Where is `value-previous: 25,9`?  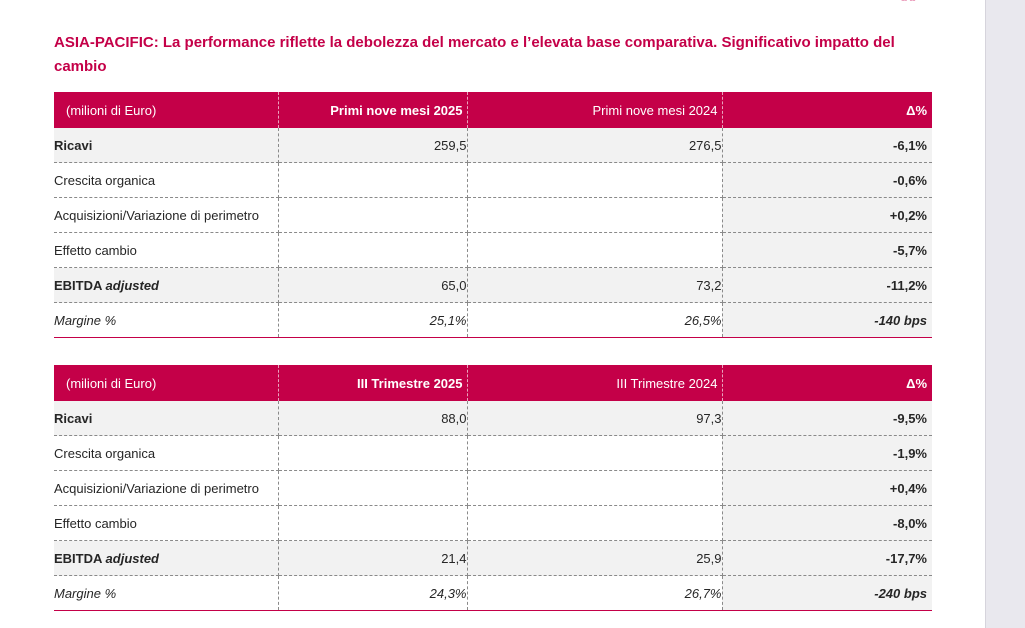
value-previous: 25,9 is located at coordinates (595, 558).